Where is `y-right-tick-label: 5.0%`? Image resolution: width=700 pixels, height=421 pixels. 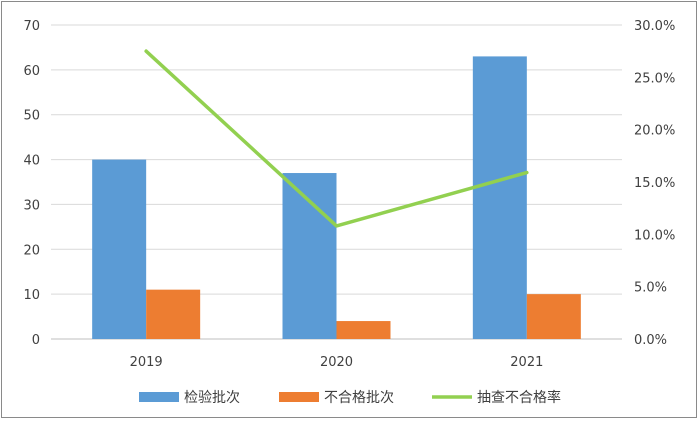
y-right-tick-label: 5.0% is located at coordinates (650, 288).